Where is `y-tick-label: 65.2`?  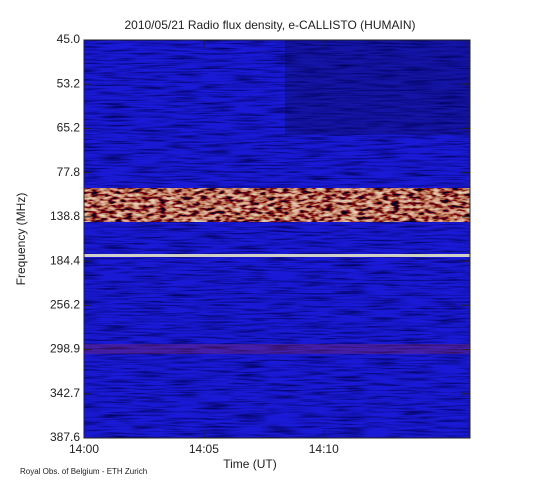
y-tick-label: 65.2 is located at coordinates (69, 128).